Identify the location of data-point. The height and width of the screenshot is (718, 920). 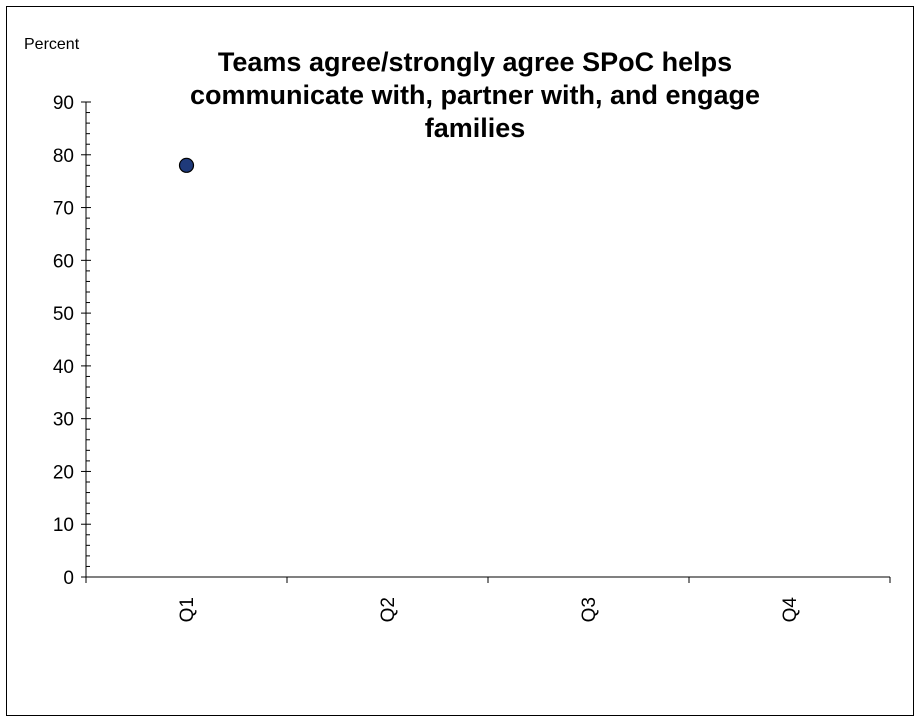
(186, 165).